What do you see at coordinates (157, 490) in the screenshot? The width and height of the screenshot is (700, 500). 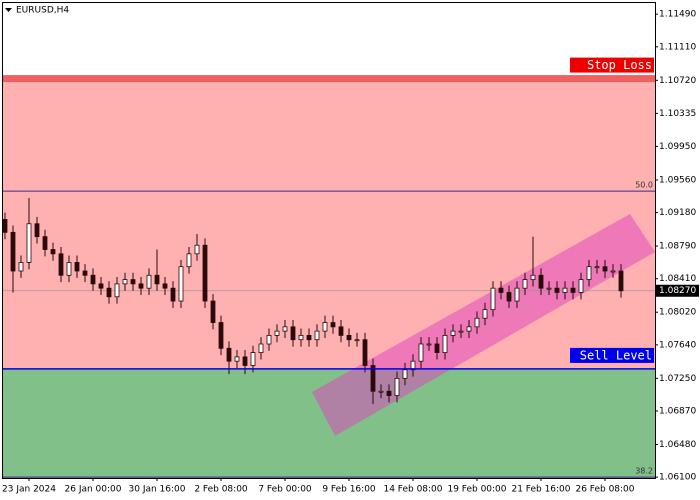 I see `x-tick-label: 30 Jan 16:00` at bounding box center [157, 490].